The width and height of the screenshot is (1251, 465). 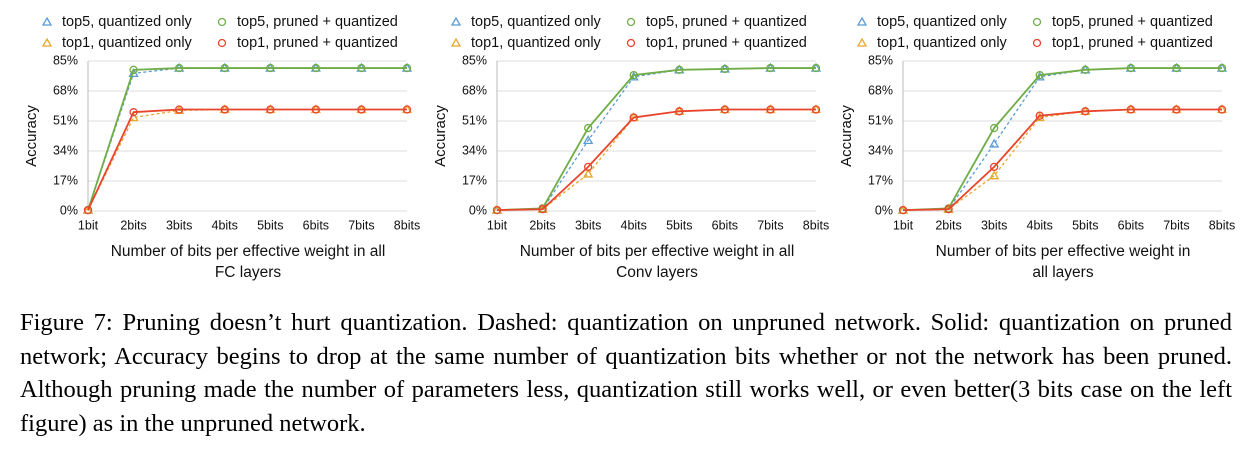 What do you see at coordinates (474, 90) in the screenshot?
I see `y-tick-label: 68%` at bounding box center [474, 90].